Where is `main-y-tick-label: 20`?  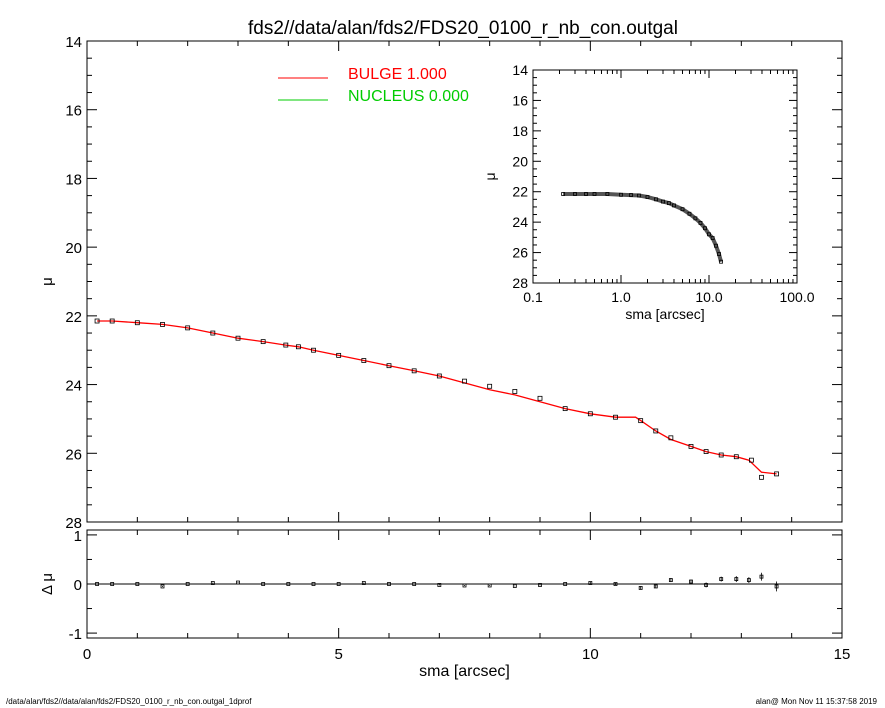 main-y-tick-label: 20 is located at coordinates (73, 248).